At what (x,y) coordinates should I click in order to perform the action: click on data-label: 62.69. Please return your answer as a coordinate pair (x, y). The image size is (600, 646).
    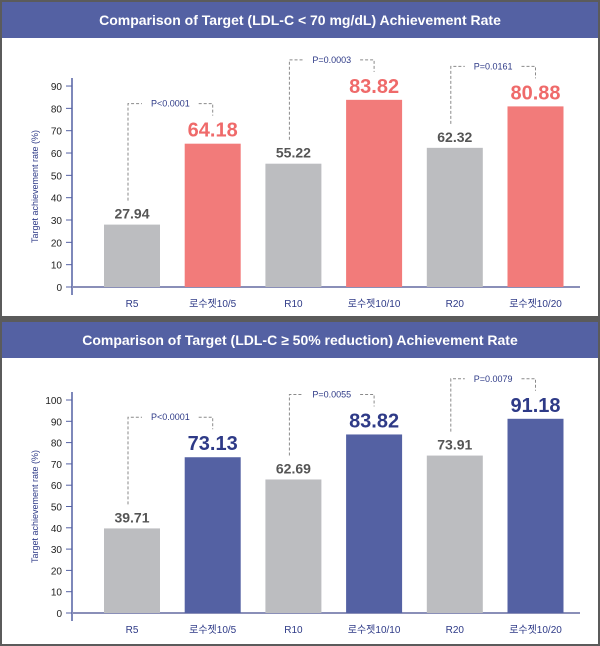
    Looking at the image, I should click on (293, 468).